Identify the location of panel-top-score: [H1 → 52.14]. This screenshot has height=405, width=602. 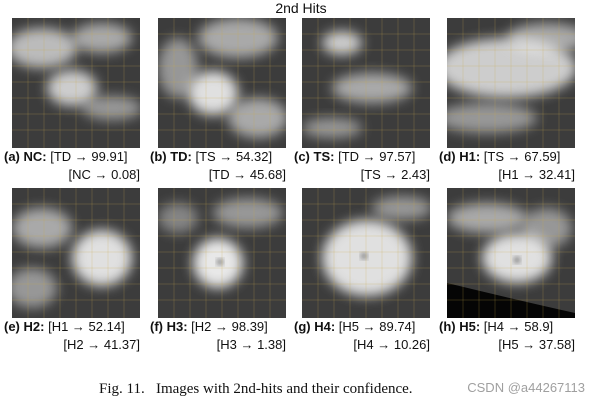
(86, 326).